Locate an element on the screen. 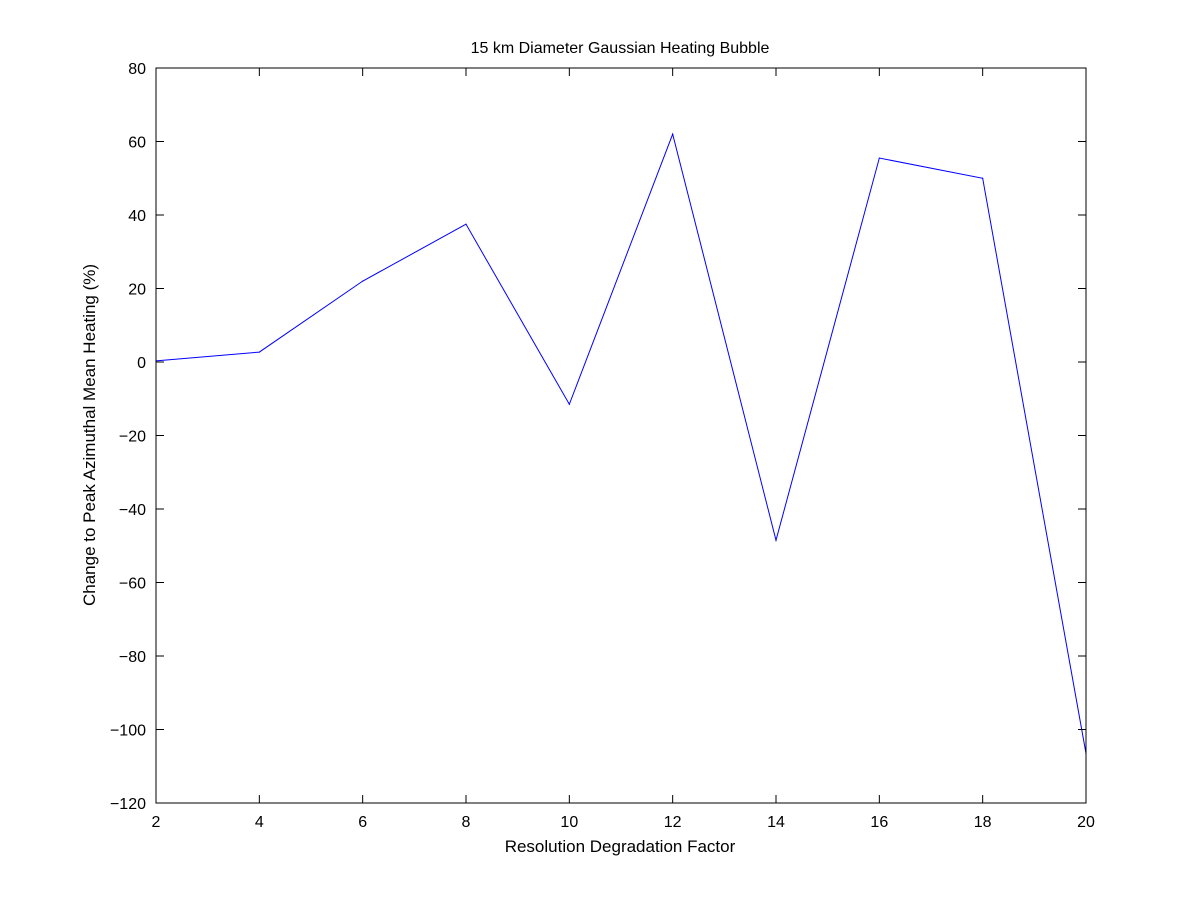 This screenshot has width=1200, height=901. y-tick-label: −120 is located at coordinates (128, 804).